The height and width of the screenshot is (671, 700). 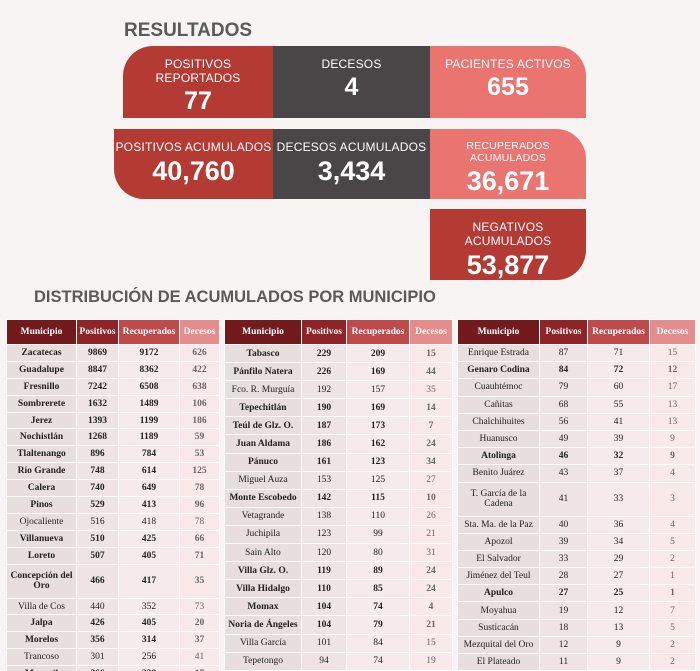 I want to click on decesos-cell: 96, so click(x=199, y=505).